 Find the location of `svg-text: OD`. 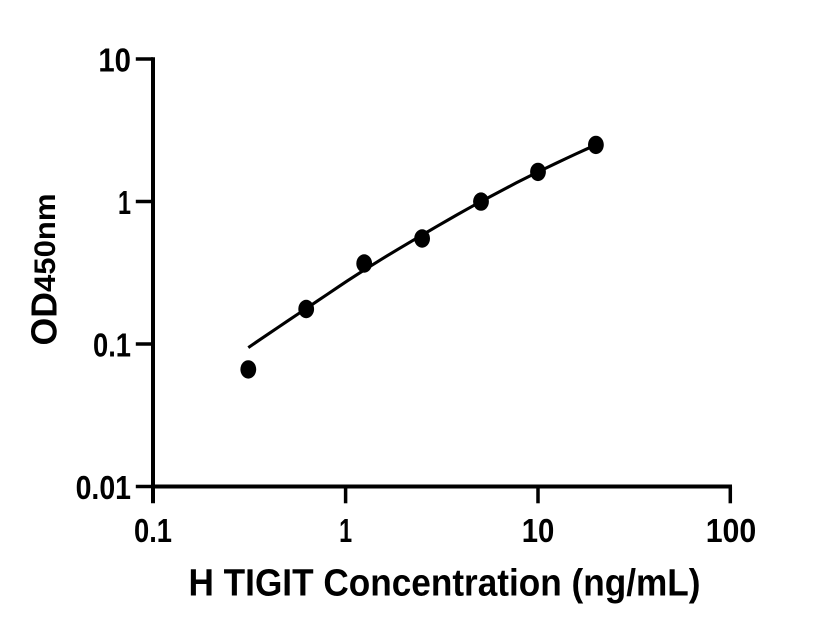

svg-text: OD is located at coordinates (44, 319).